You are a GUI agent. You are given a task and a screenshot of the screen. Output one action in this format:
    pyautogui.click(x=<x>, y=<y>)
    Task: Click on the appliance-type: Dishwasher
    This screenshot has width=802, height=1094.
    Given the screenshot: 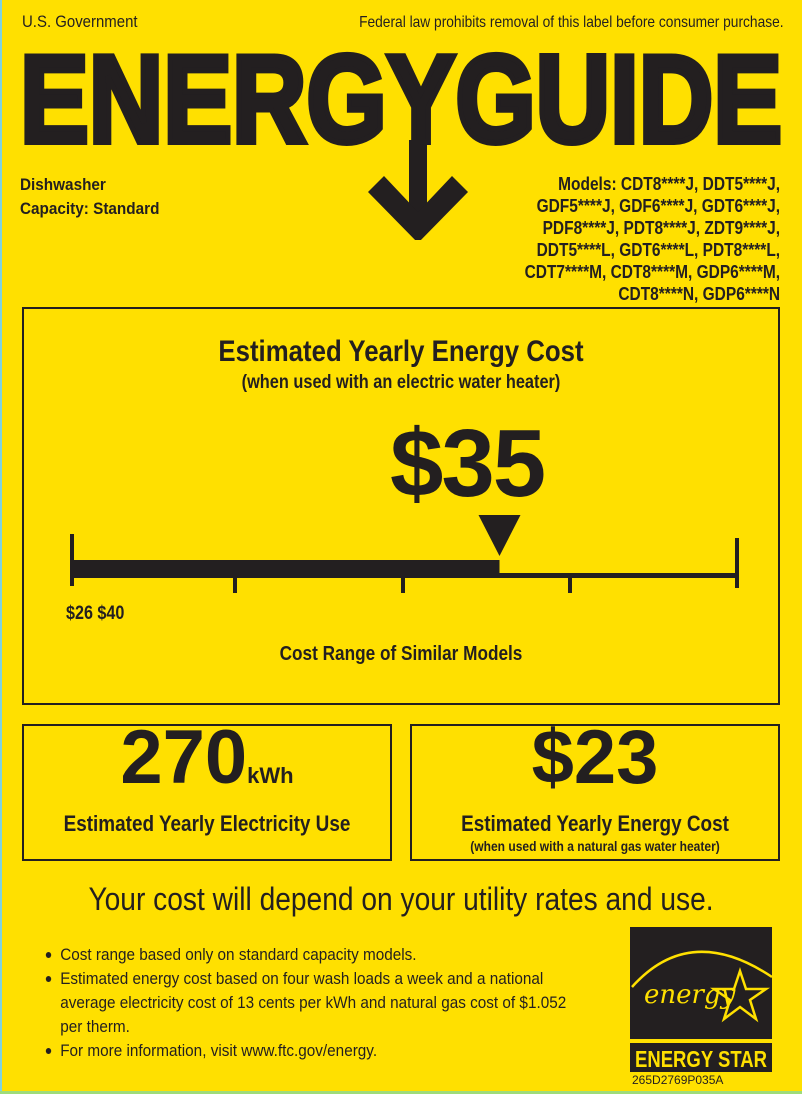 What is the action you would take?
    pyautogui.click(x=63, y=184)
    